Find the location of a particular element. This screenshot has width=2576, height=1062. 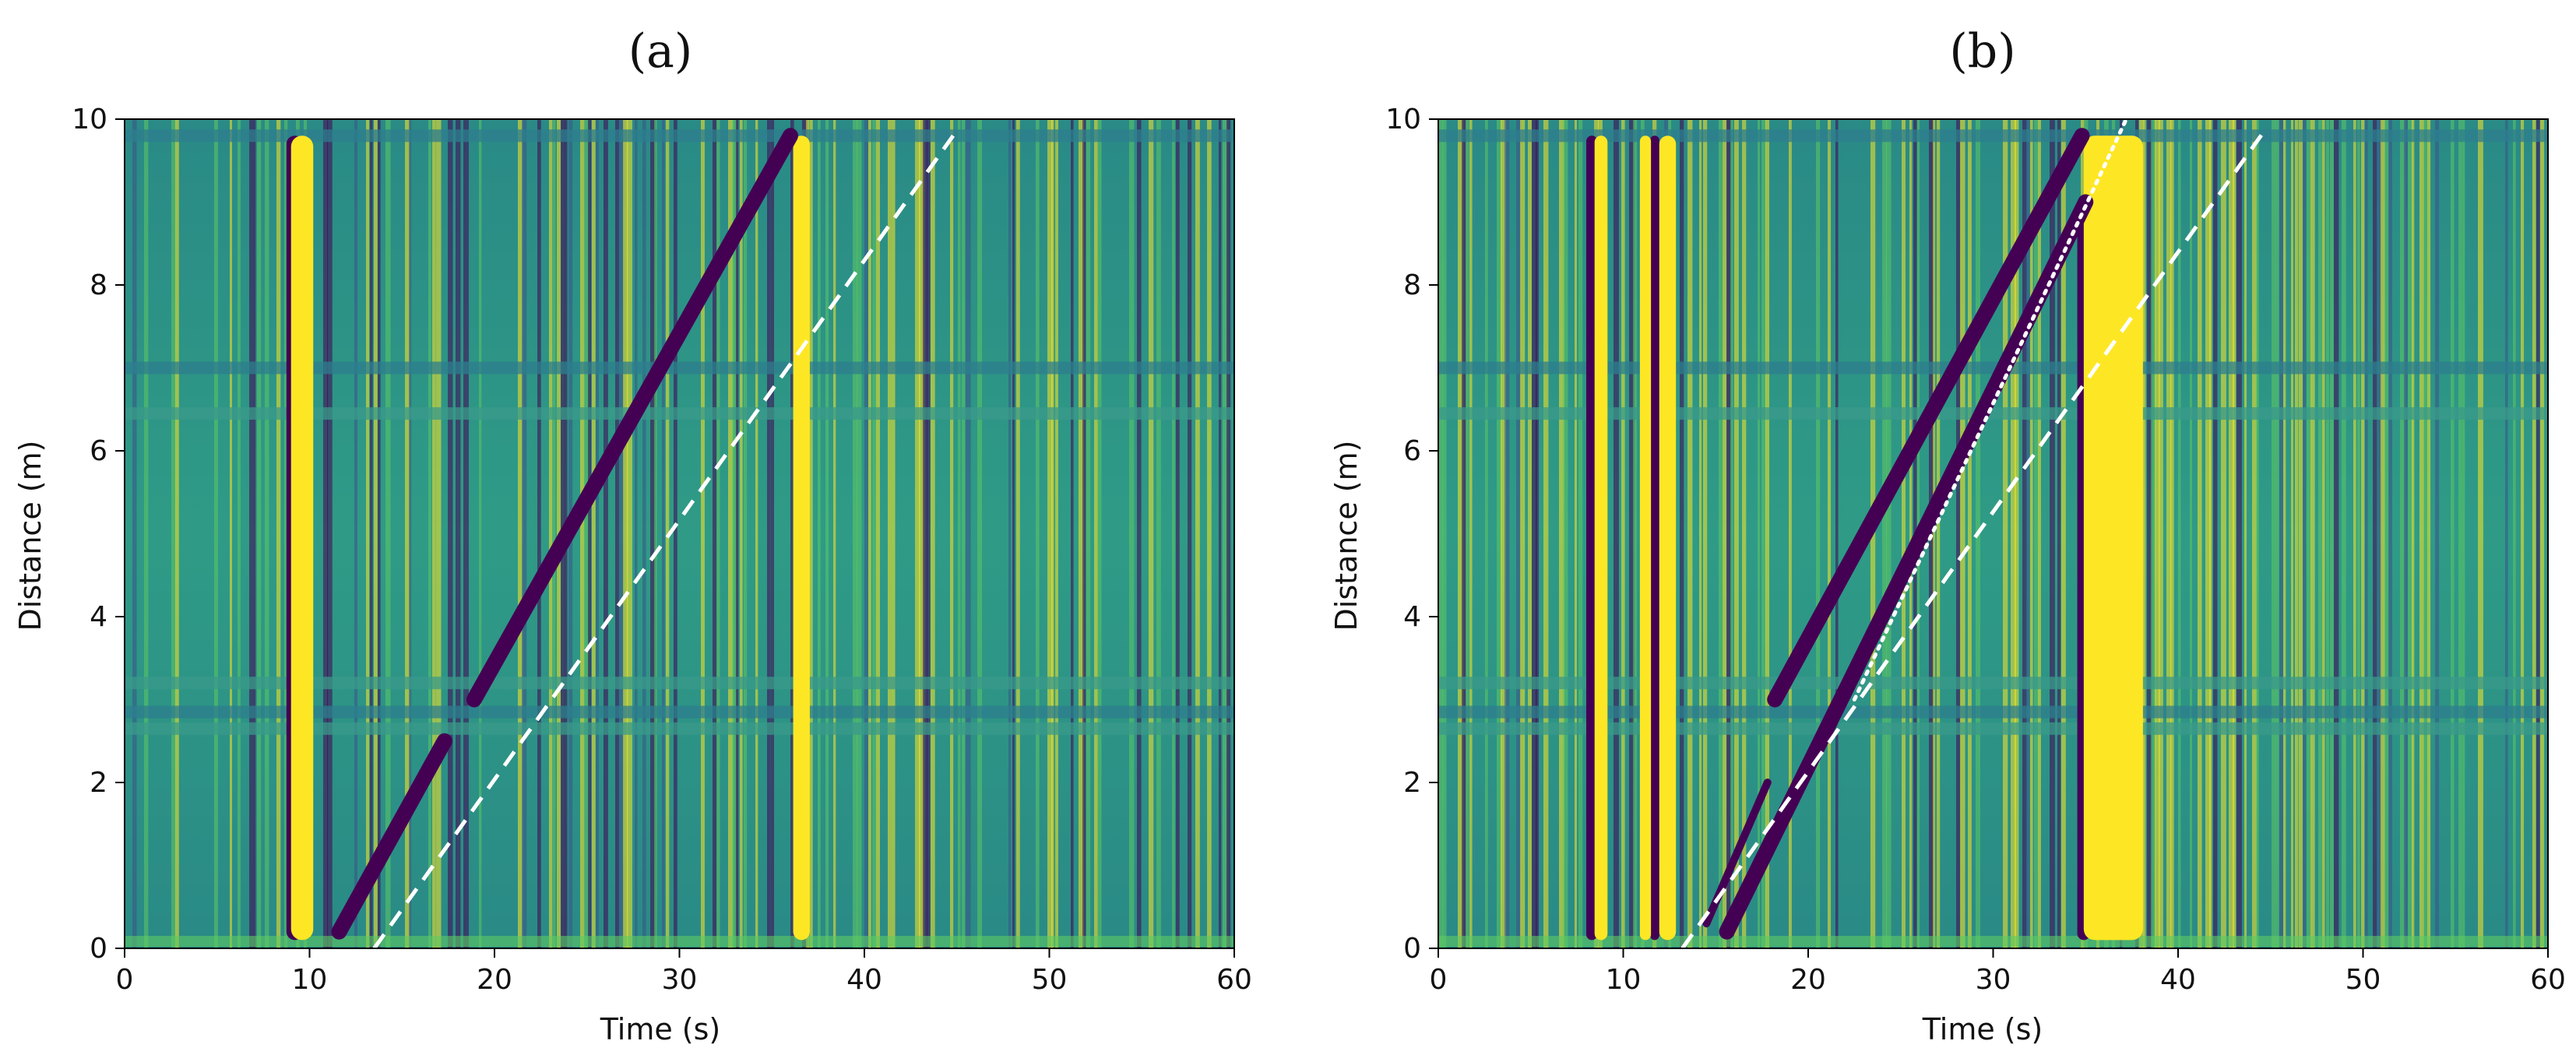

x-tick-label: 50 is located at coordinates (2363, 980).